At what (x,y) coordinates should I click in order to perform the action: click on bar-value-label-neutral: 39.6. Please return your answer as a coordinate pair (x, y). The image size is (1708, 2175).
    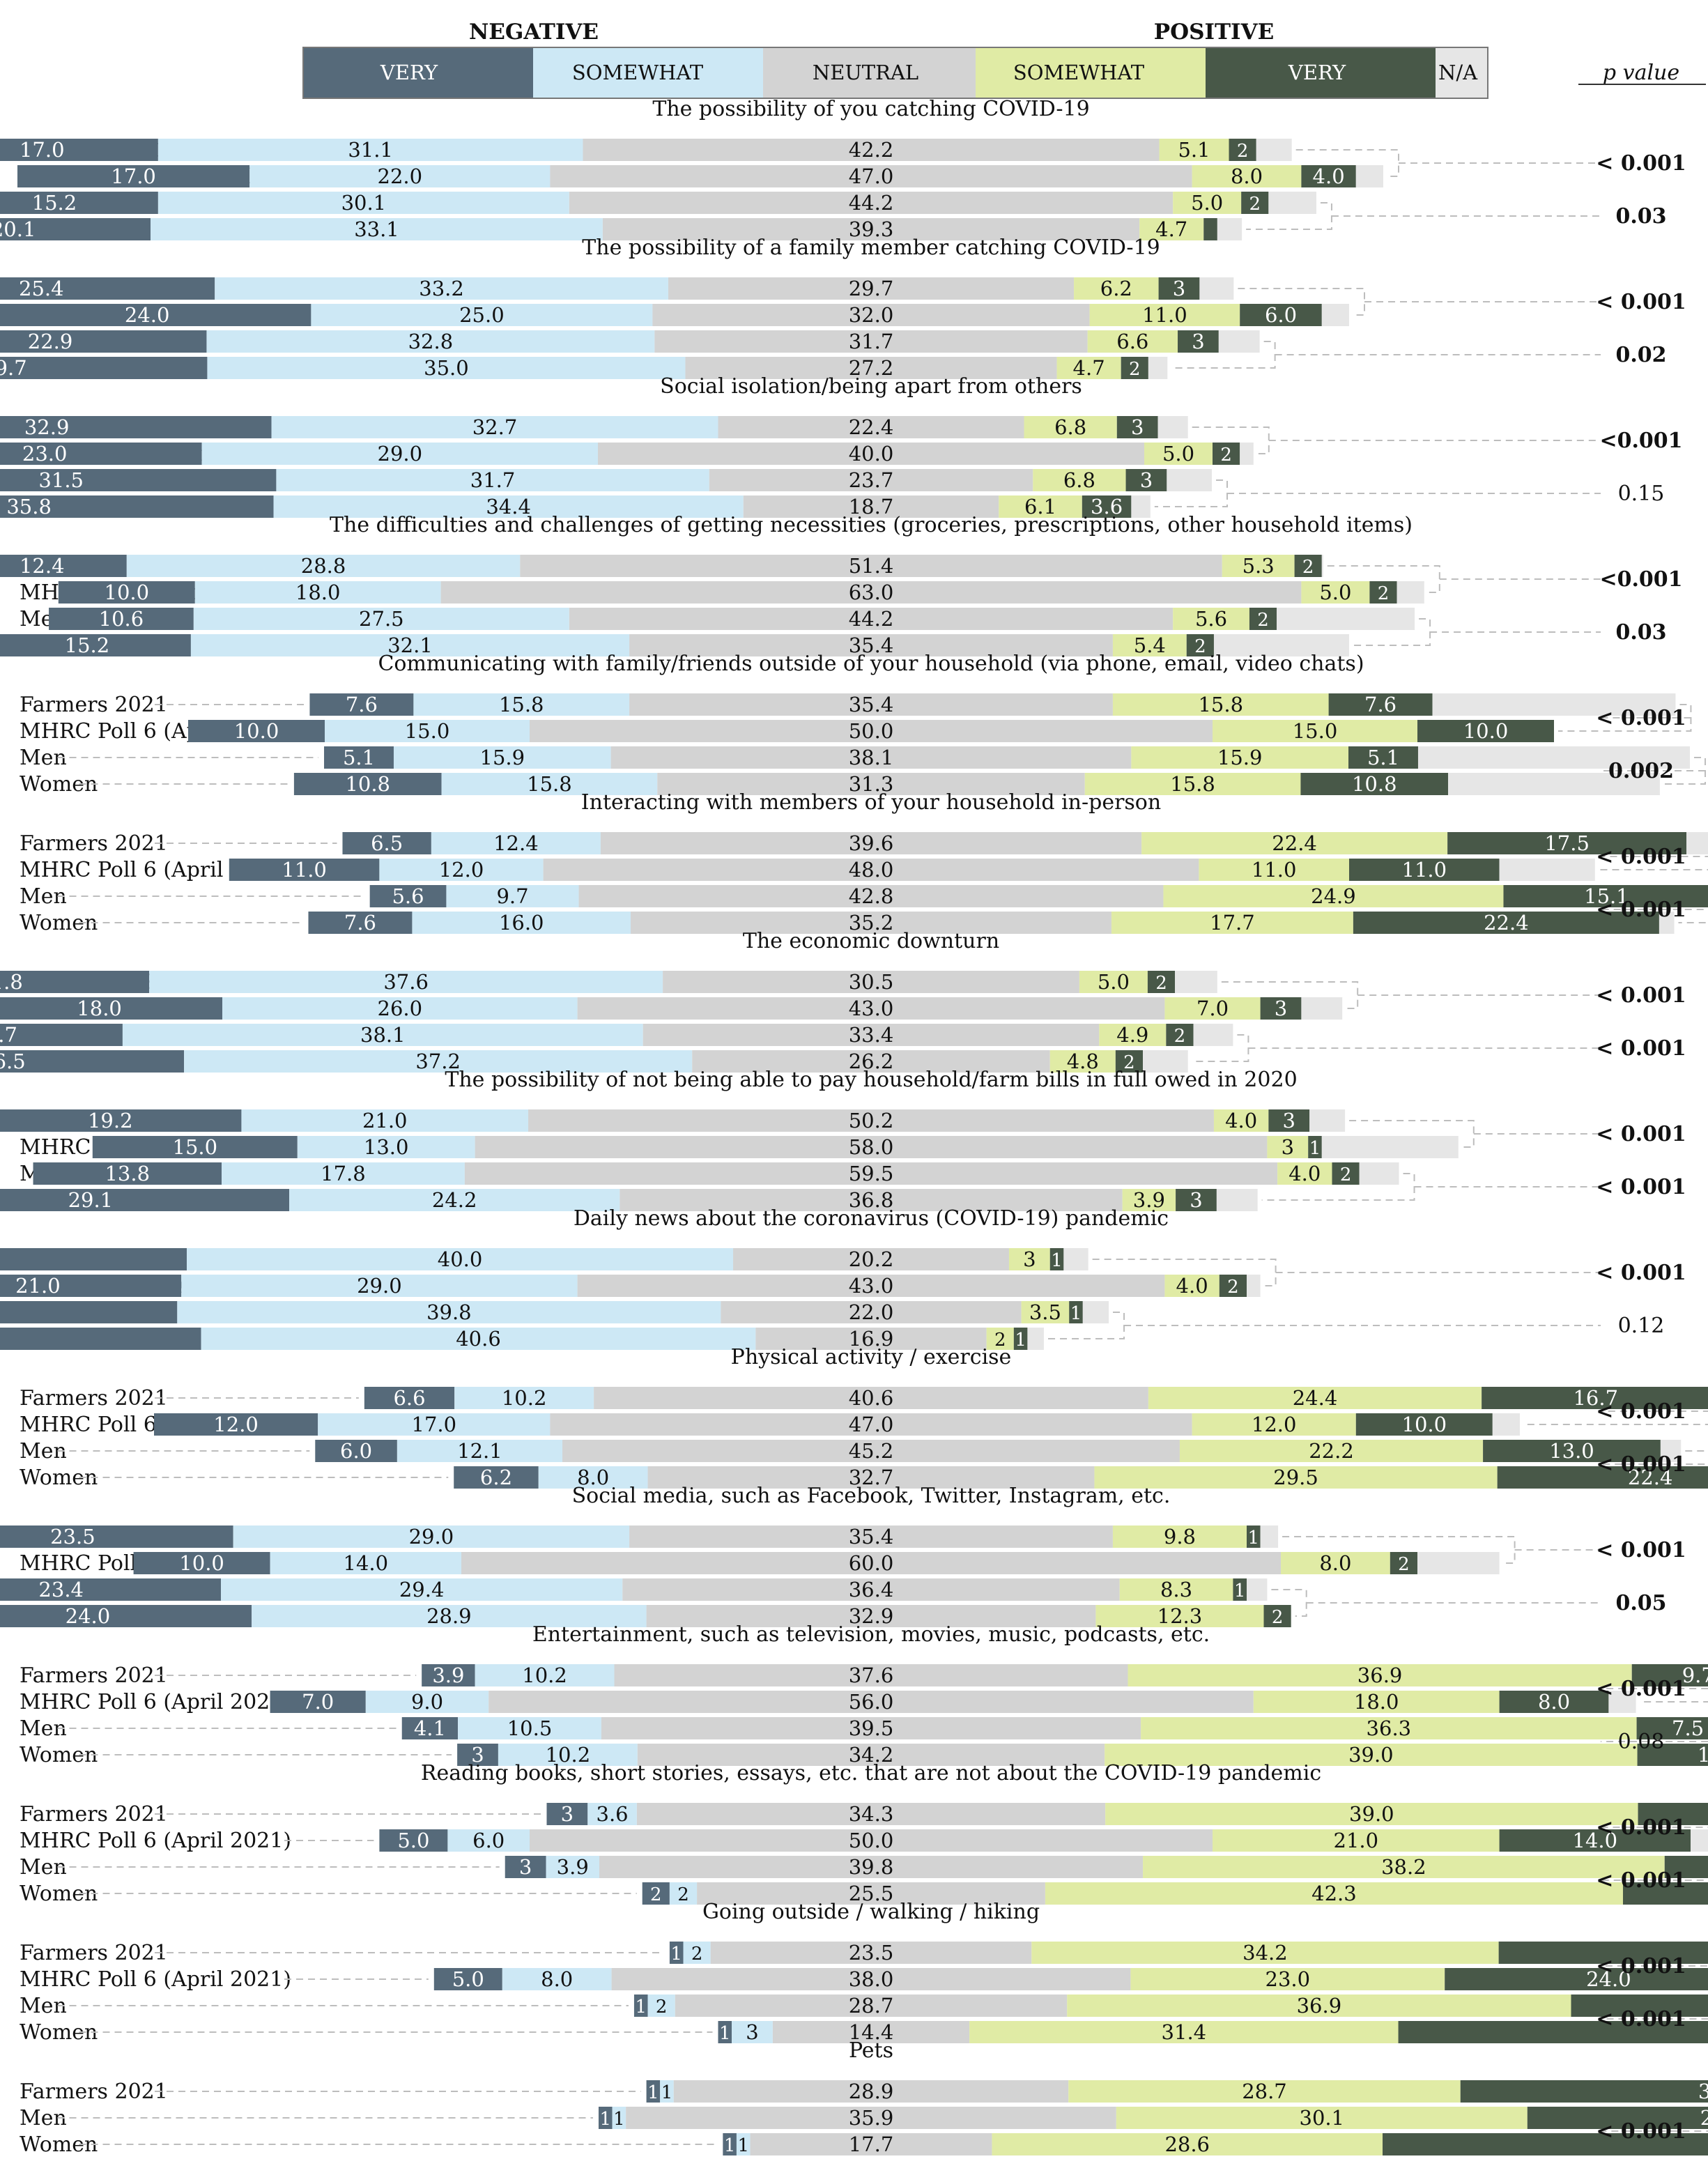
    Looking at the image, I should click on (871, 843).